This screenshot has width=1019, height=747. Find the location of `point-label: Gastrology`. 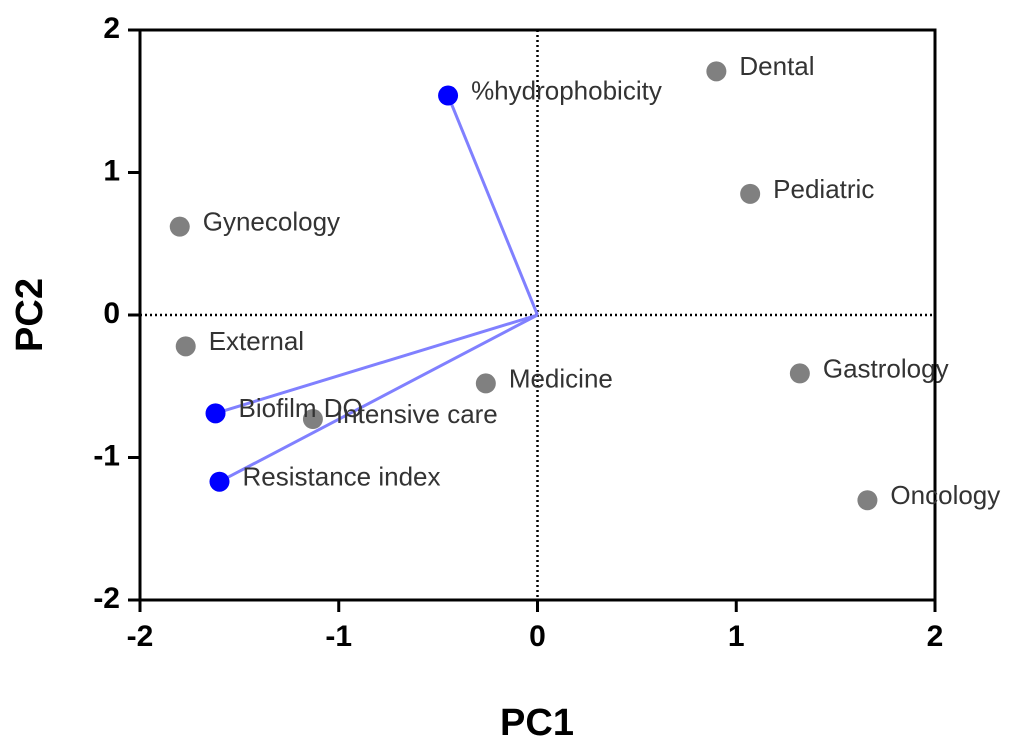

point-label: Gastrology is located at coordinates (886, 368).